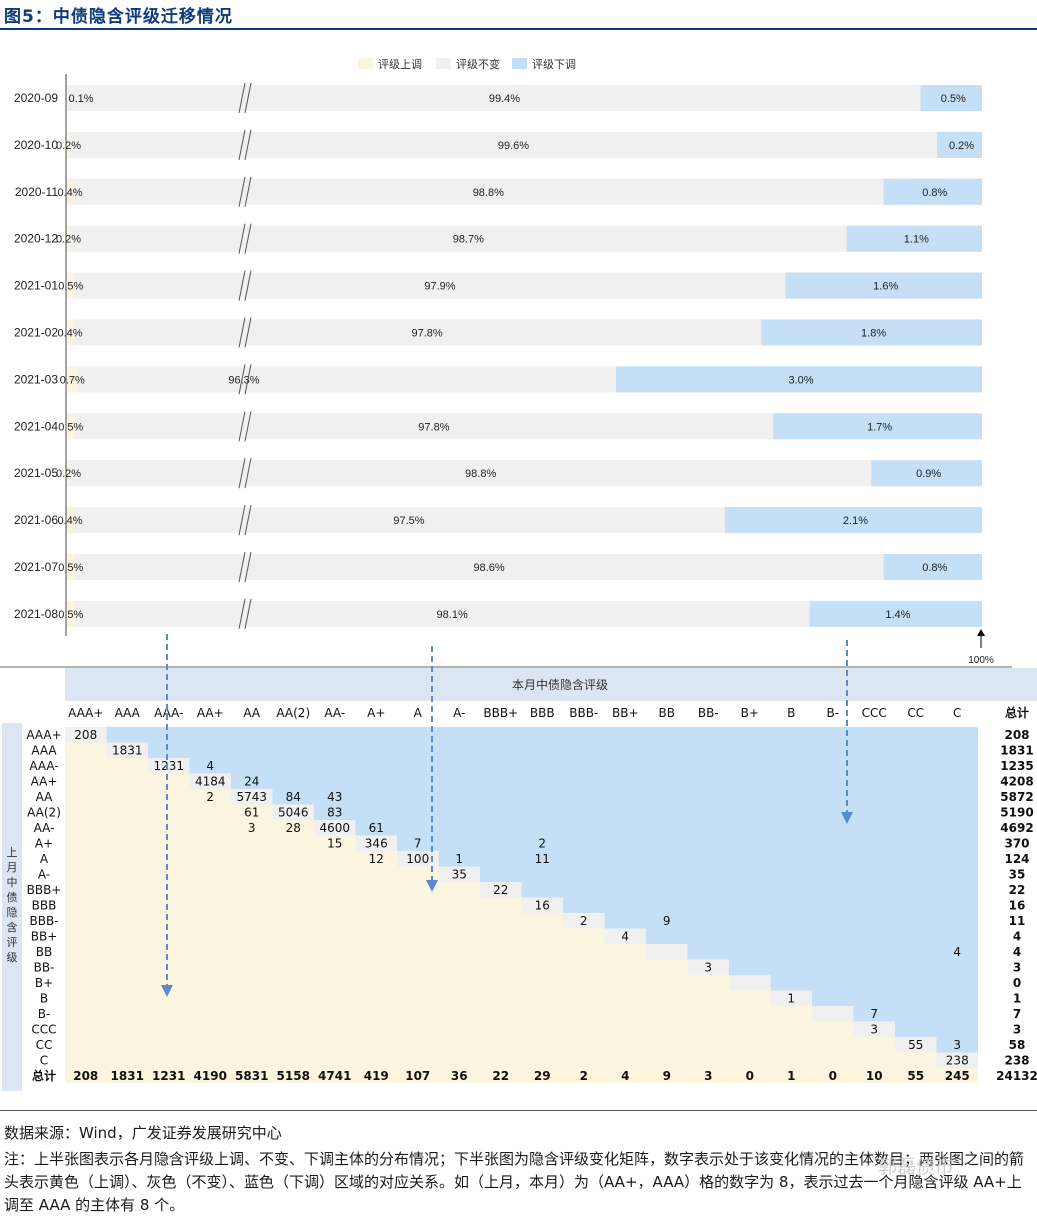 The width and height of the screenshot is (1037, 1219). Describe the element at coordinates (12, 957) in the screenshot. I see `row-axis-title-char: 级` at that location.